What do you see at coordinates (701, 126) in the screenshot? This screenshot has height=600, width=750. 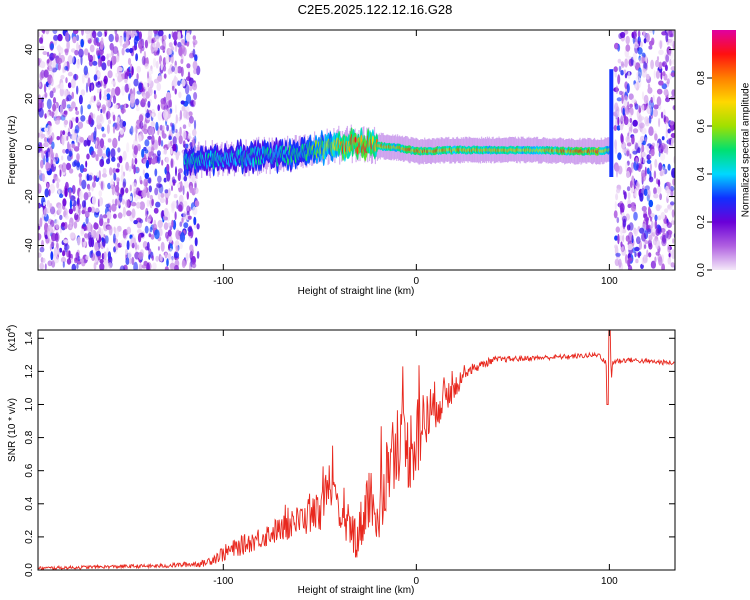 I see `colorbar-tick-label: 0.6` at bounding box center [701, 126].